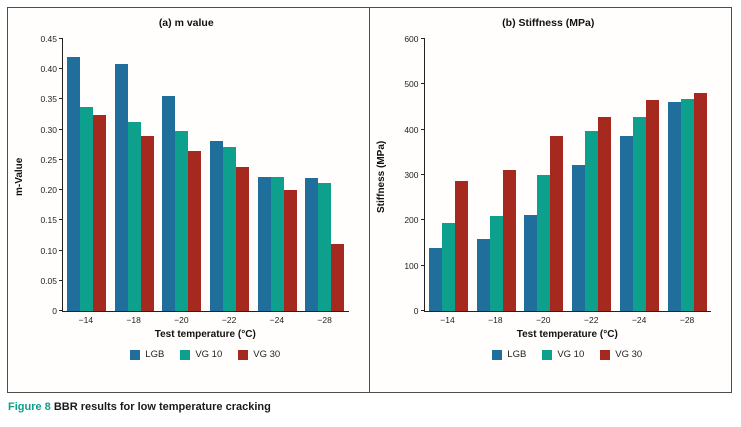 The width and height of the screenshot is (741, 427). I want to click on y-tick-label: 400, so click(411, 129).